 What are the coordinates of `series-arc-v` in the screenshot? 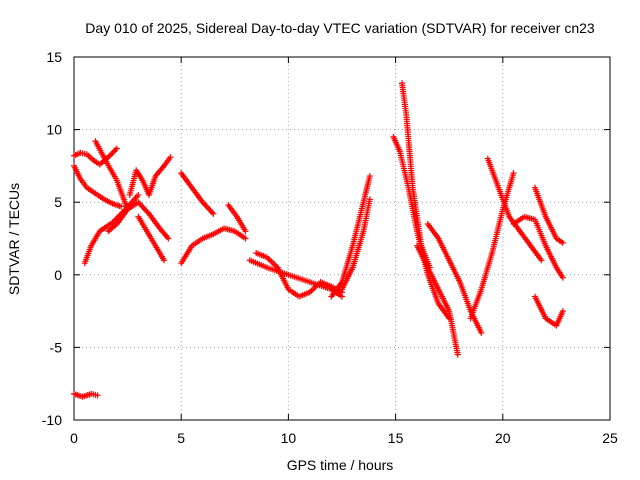 It's located at (538, 247).